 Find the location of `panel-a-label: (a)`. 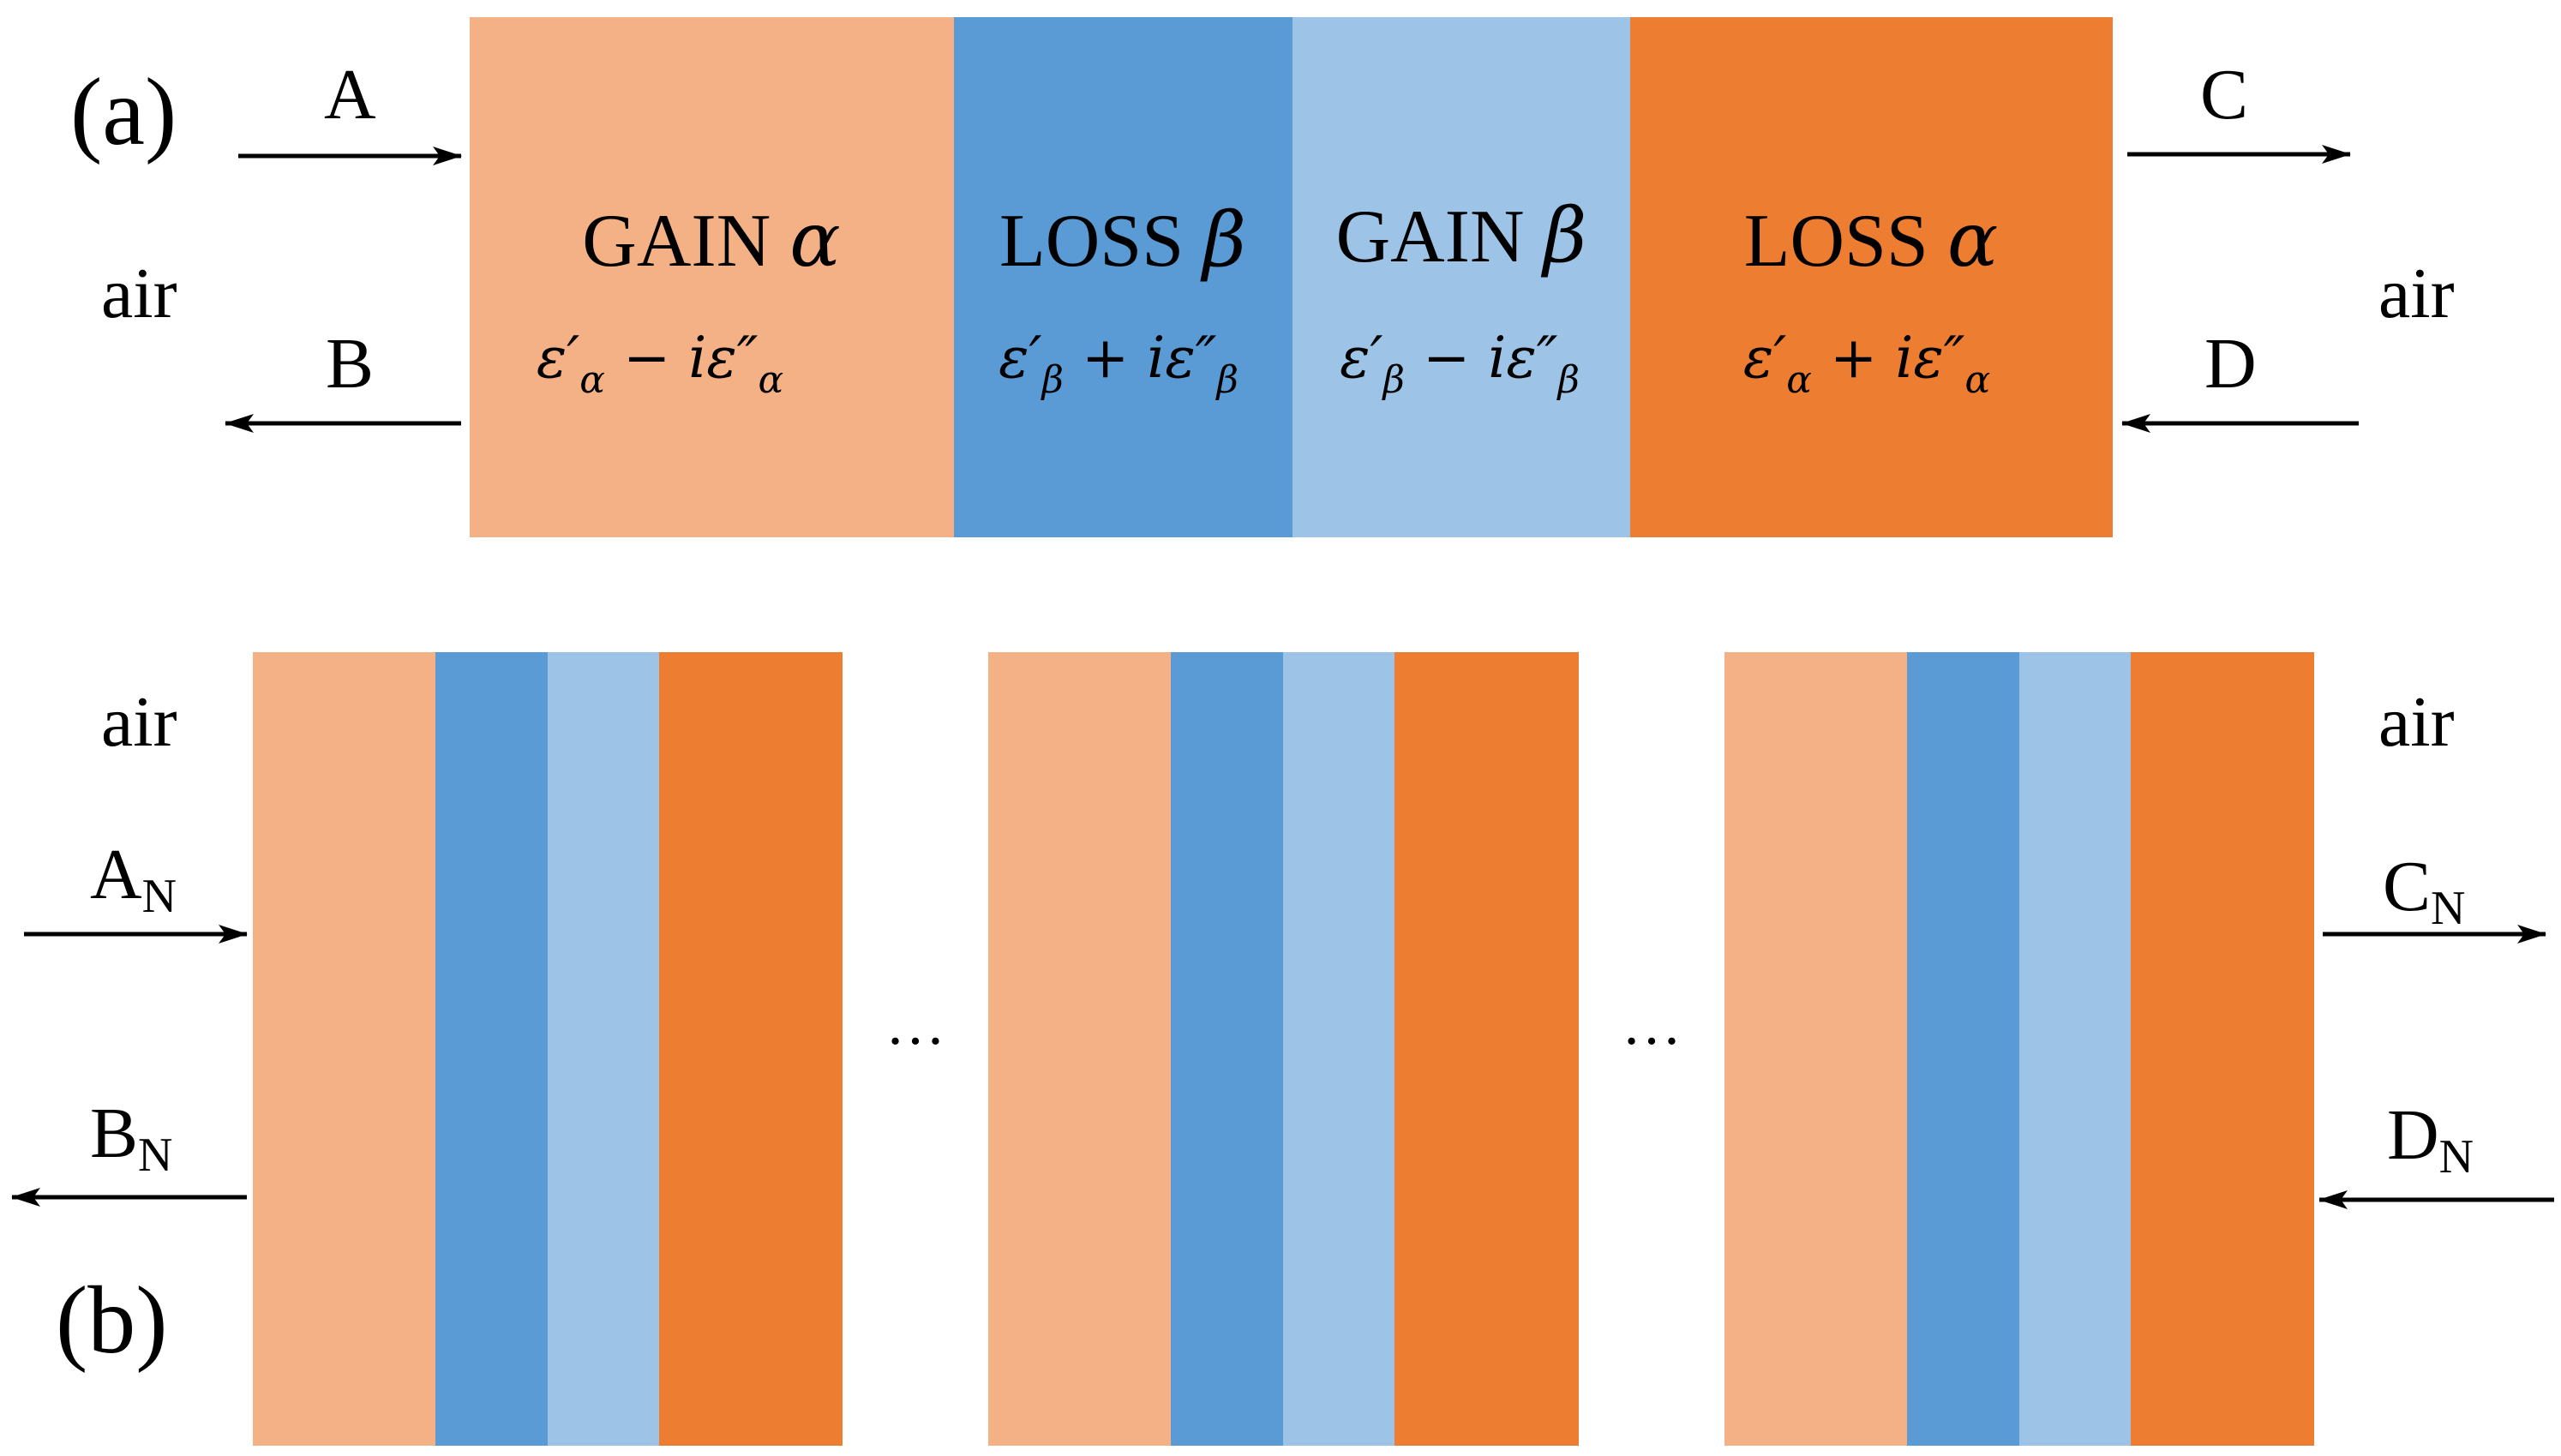

panel-a-label: (a) is located at coordinates (123, 112).